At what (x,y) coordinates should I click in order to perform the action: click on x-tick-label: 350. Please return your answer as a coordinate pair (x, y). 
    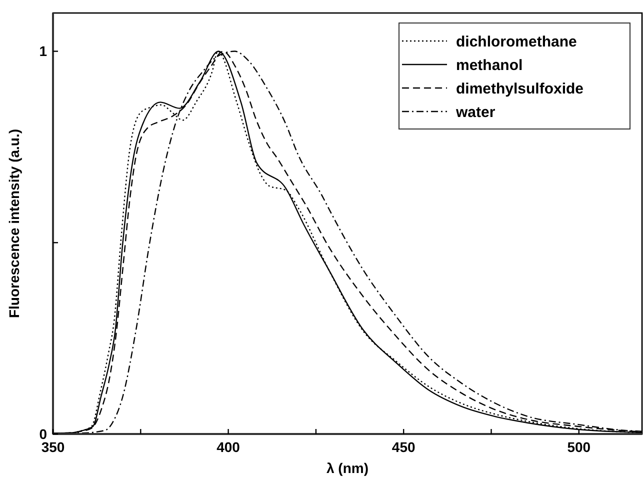
    Looking at the image, I should click on (53, 447).